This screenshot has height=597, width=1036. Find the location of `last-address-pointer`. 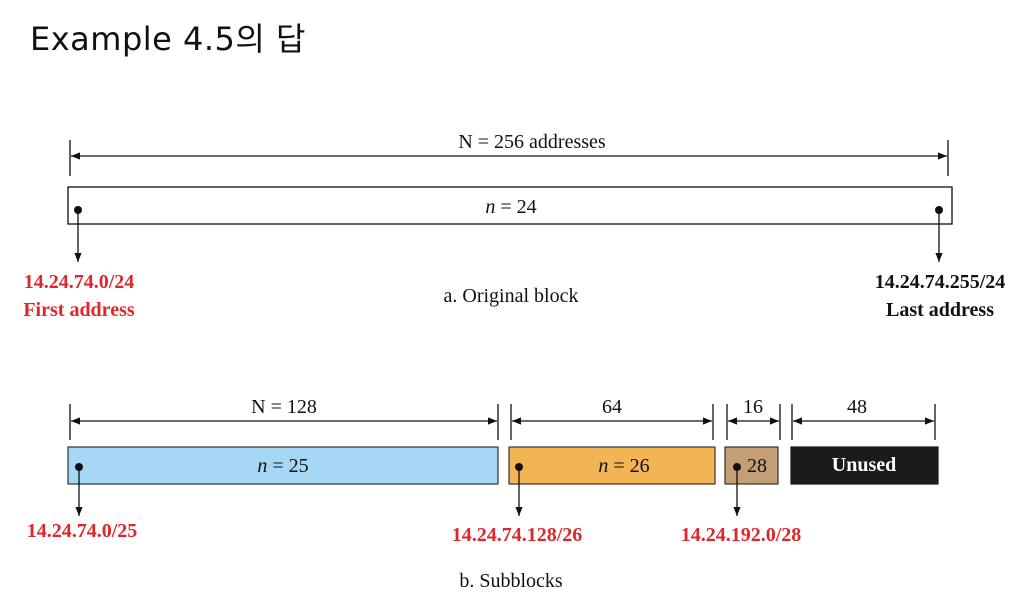

last-address-pointer is located at coordinates (939, 234).